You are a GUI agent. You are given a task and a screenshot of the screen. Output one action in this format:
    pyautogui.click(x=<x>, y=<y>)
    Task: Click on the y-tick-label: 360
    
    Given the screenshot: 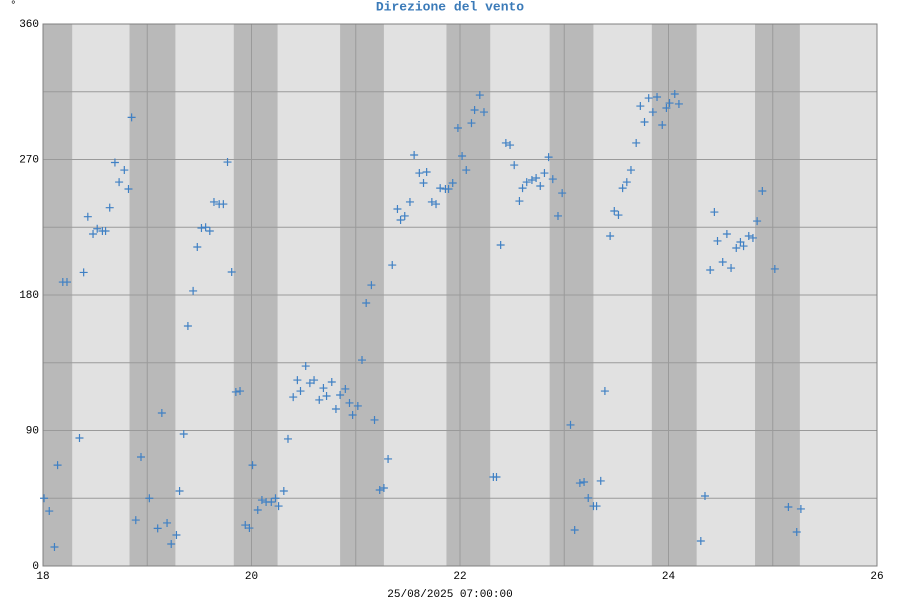 What is the action you would take?
    pyautogui.click(x=29, y=25)
    